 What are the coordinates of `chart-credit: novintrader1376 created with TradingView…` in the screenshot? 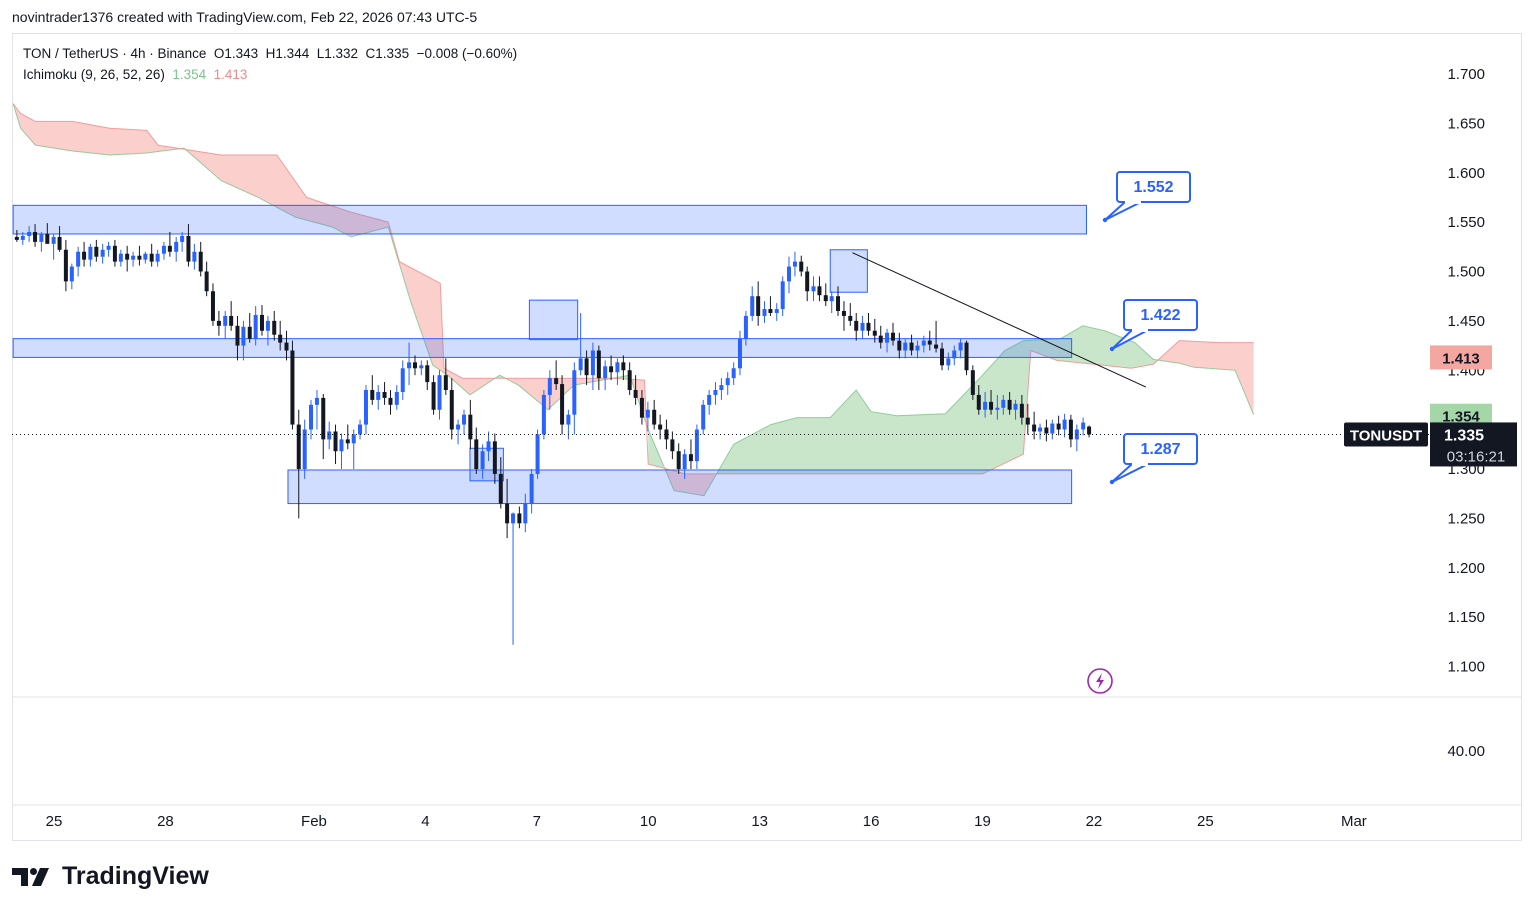 It's located at (245, 17).